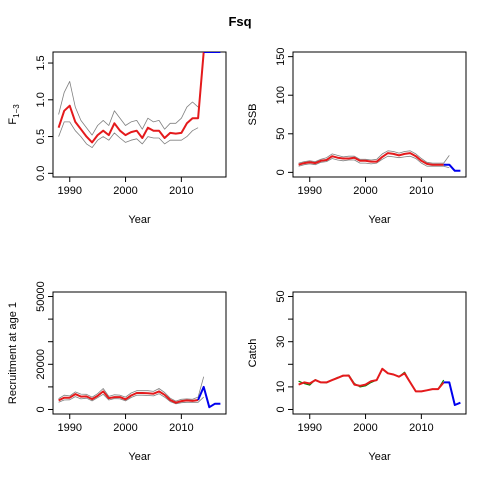  What do you see at coordinates (41, 173) in the screenshot?
I see `y-tick-label: 0.0` at bounding box center [41, 173].